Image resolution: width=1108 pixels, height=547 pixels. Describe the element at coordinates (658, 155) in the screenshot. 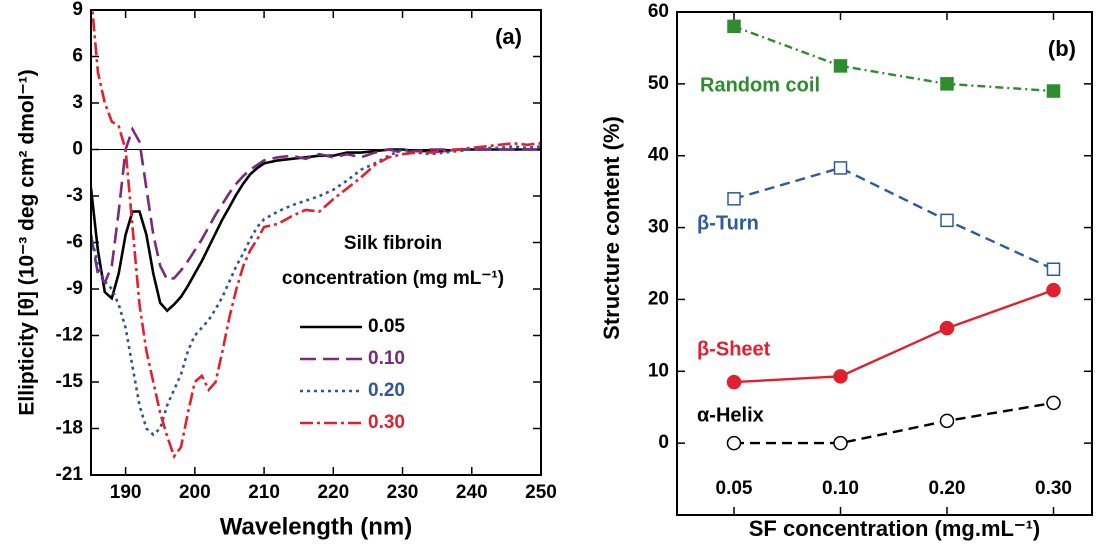

I see `y-tick-label: 40` at that location.